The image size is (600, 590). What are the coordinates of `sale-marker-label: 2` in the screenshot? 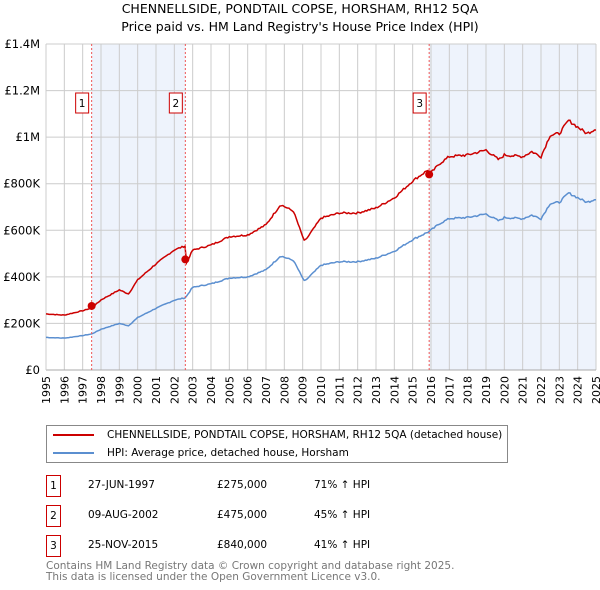 It's located at (175, 104).